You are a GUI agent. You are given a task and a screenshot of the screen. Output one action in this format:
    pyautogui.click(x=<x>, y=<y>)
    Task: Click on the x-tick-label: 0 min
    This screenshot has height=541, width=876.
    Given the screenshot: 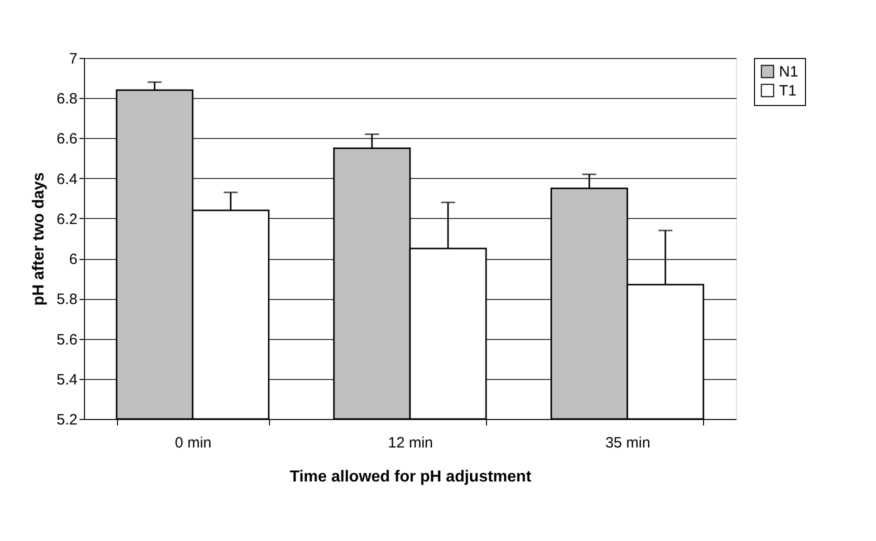 What is the action you would take?
    pyautogui.click(x=193, y=443)
    